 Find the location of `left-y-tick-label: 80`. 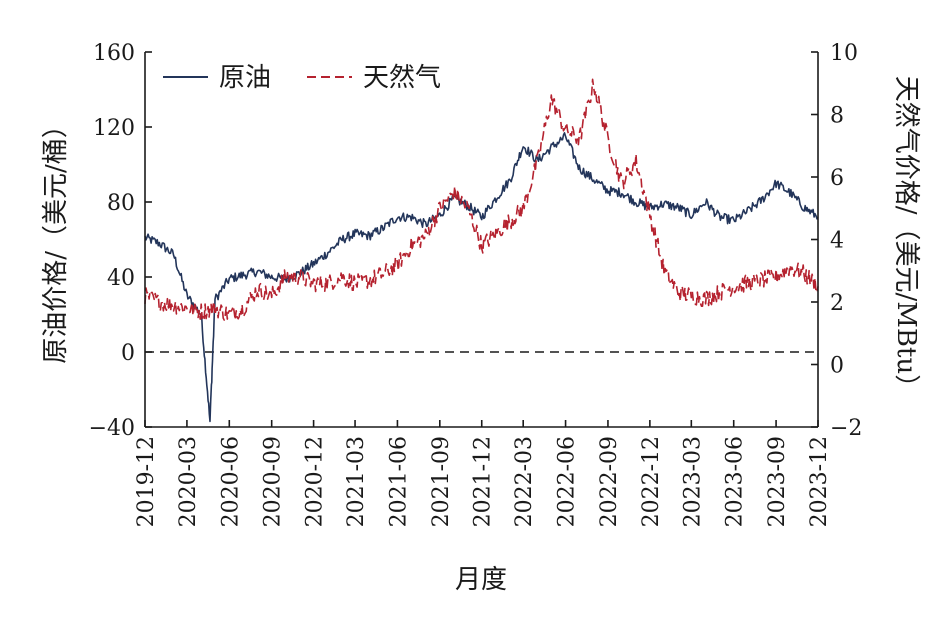

left-y-tick-label: 80 is located at coordinates (121, 203).